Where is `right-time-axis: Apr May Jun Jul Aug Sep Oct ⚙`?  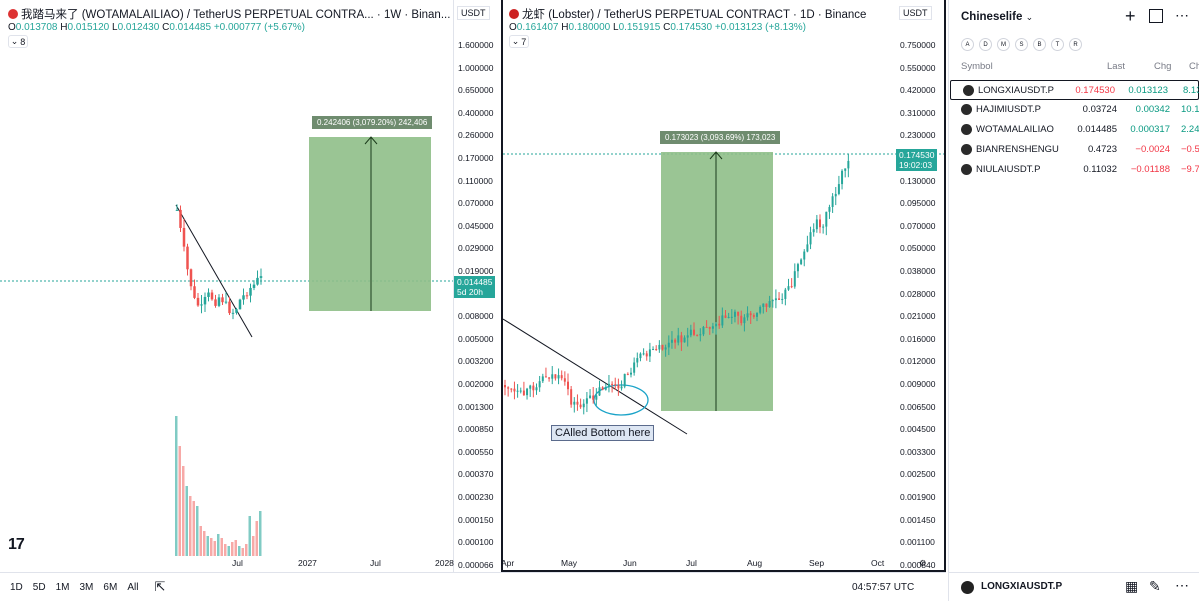 right-time-axis: Apr May Jun Jul Aug Sep Oct ⚙ is located at coordinates (714, 563).